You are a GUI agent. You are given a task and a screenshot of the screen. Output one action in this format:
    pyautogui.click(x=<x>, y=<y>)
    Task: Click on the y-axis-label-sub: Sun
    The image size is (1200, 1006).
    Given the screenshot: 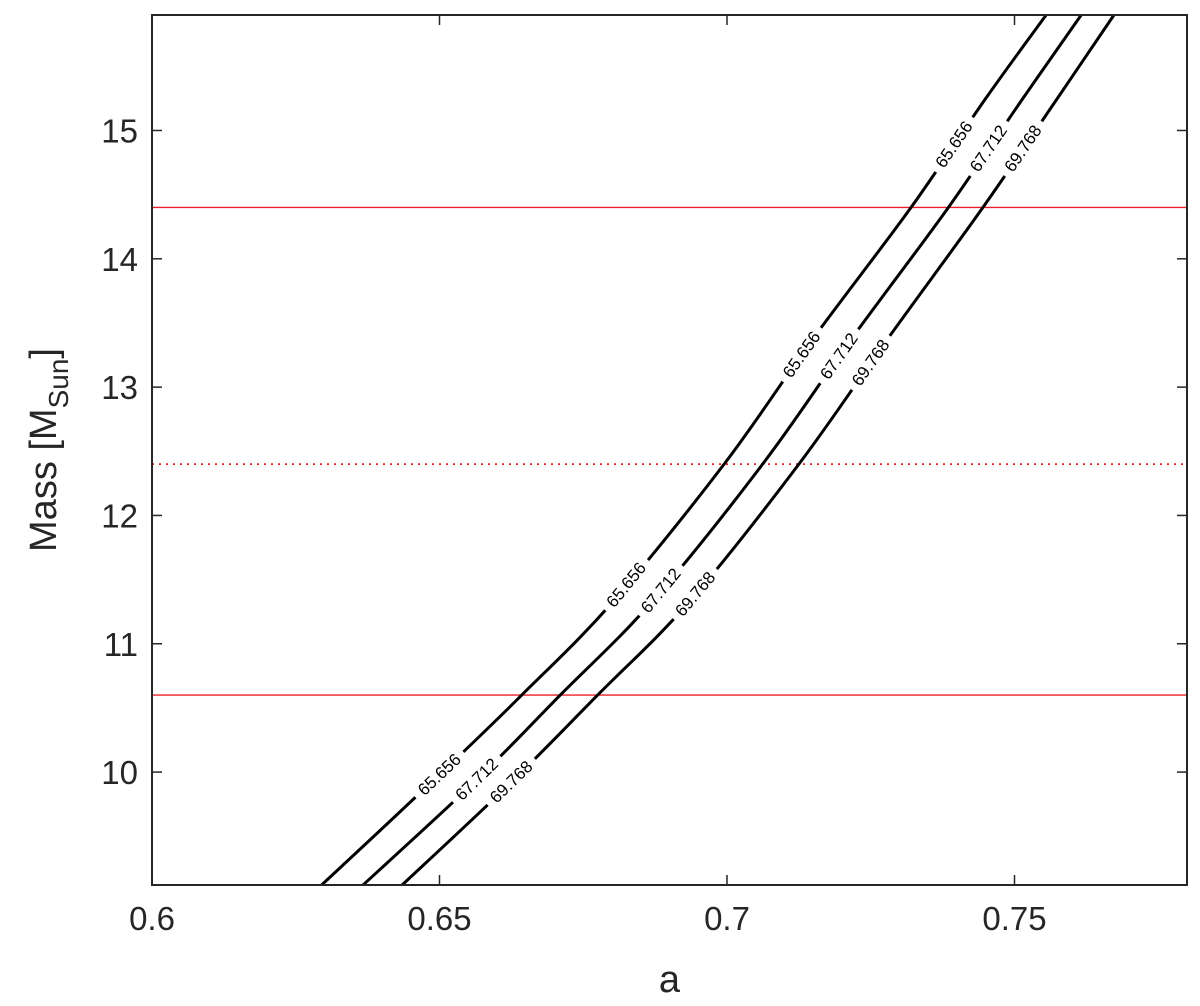 What is the action you would take?
    pyautogui.click(x=58, y=384)
    